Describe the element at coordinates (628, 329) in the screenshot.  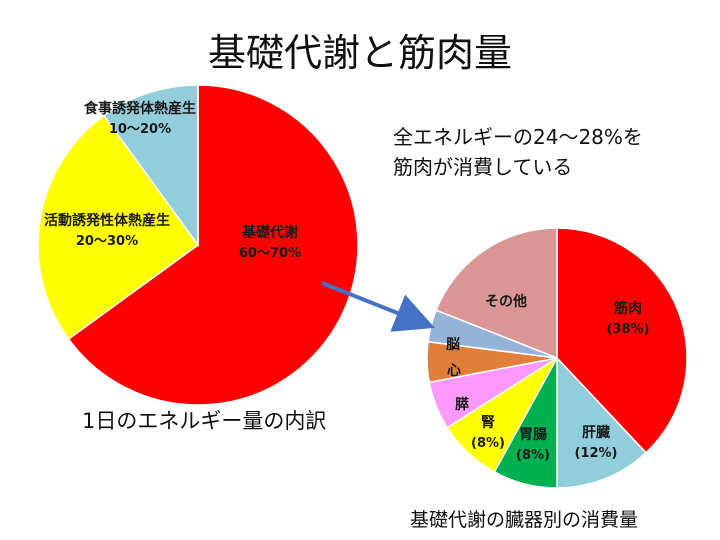
I see `slice-value-label: (38%)` at that location.